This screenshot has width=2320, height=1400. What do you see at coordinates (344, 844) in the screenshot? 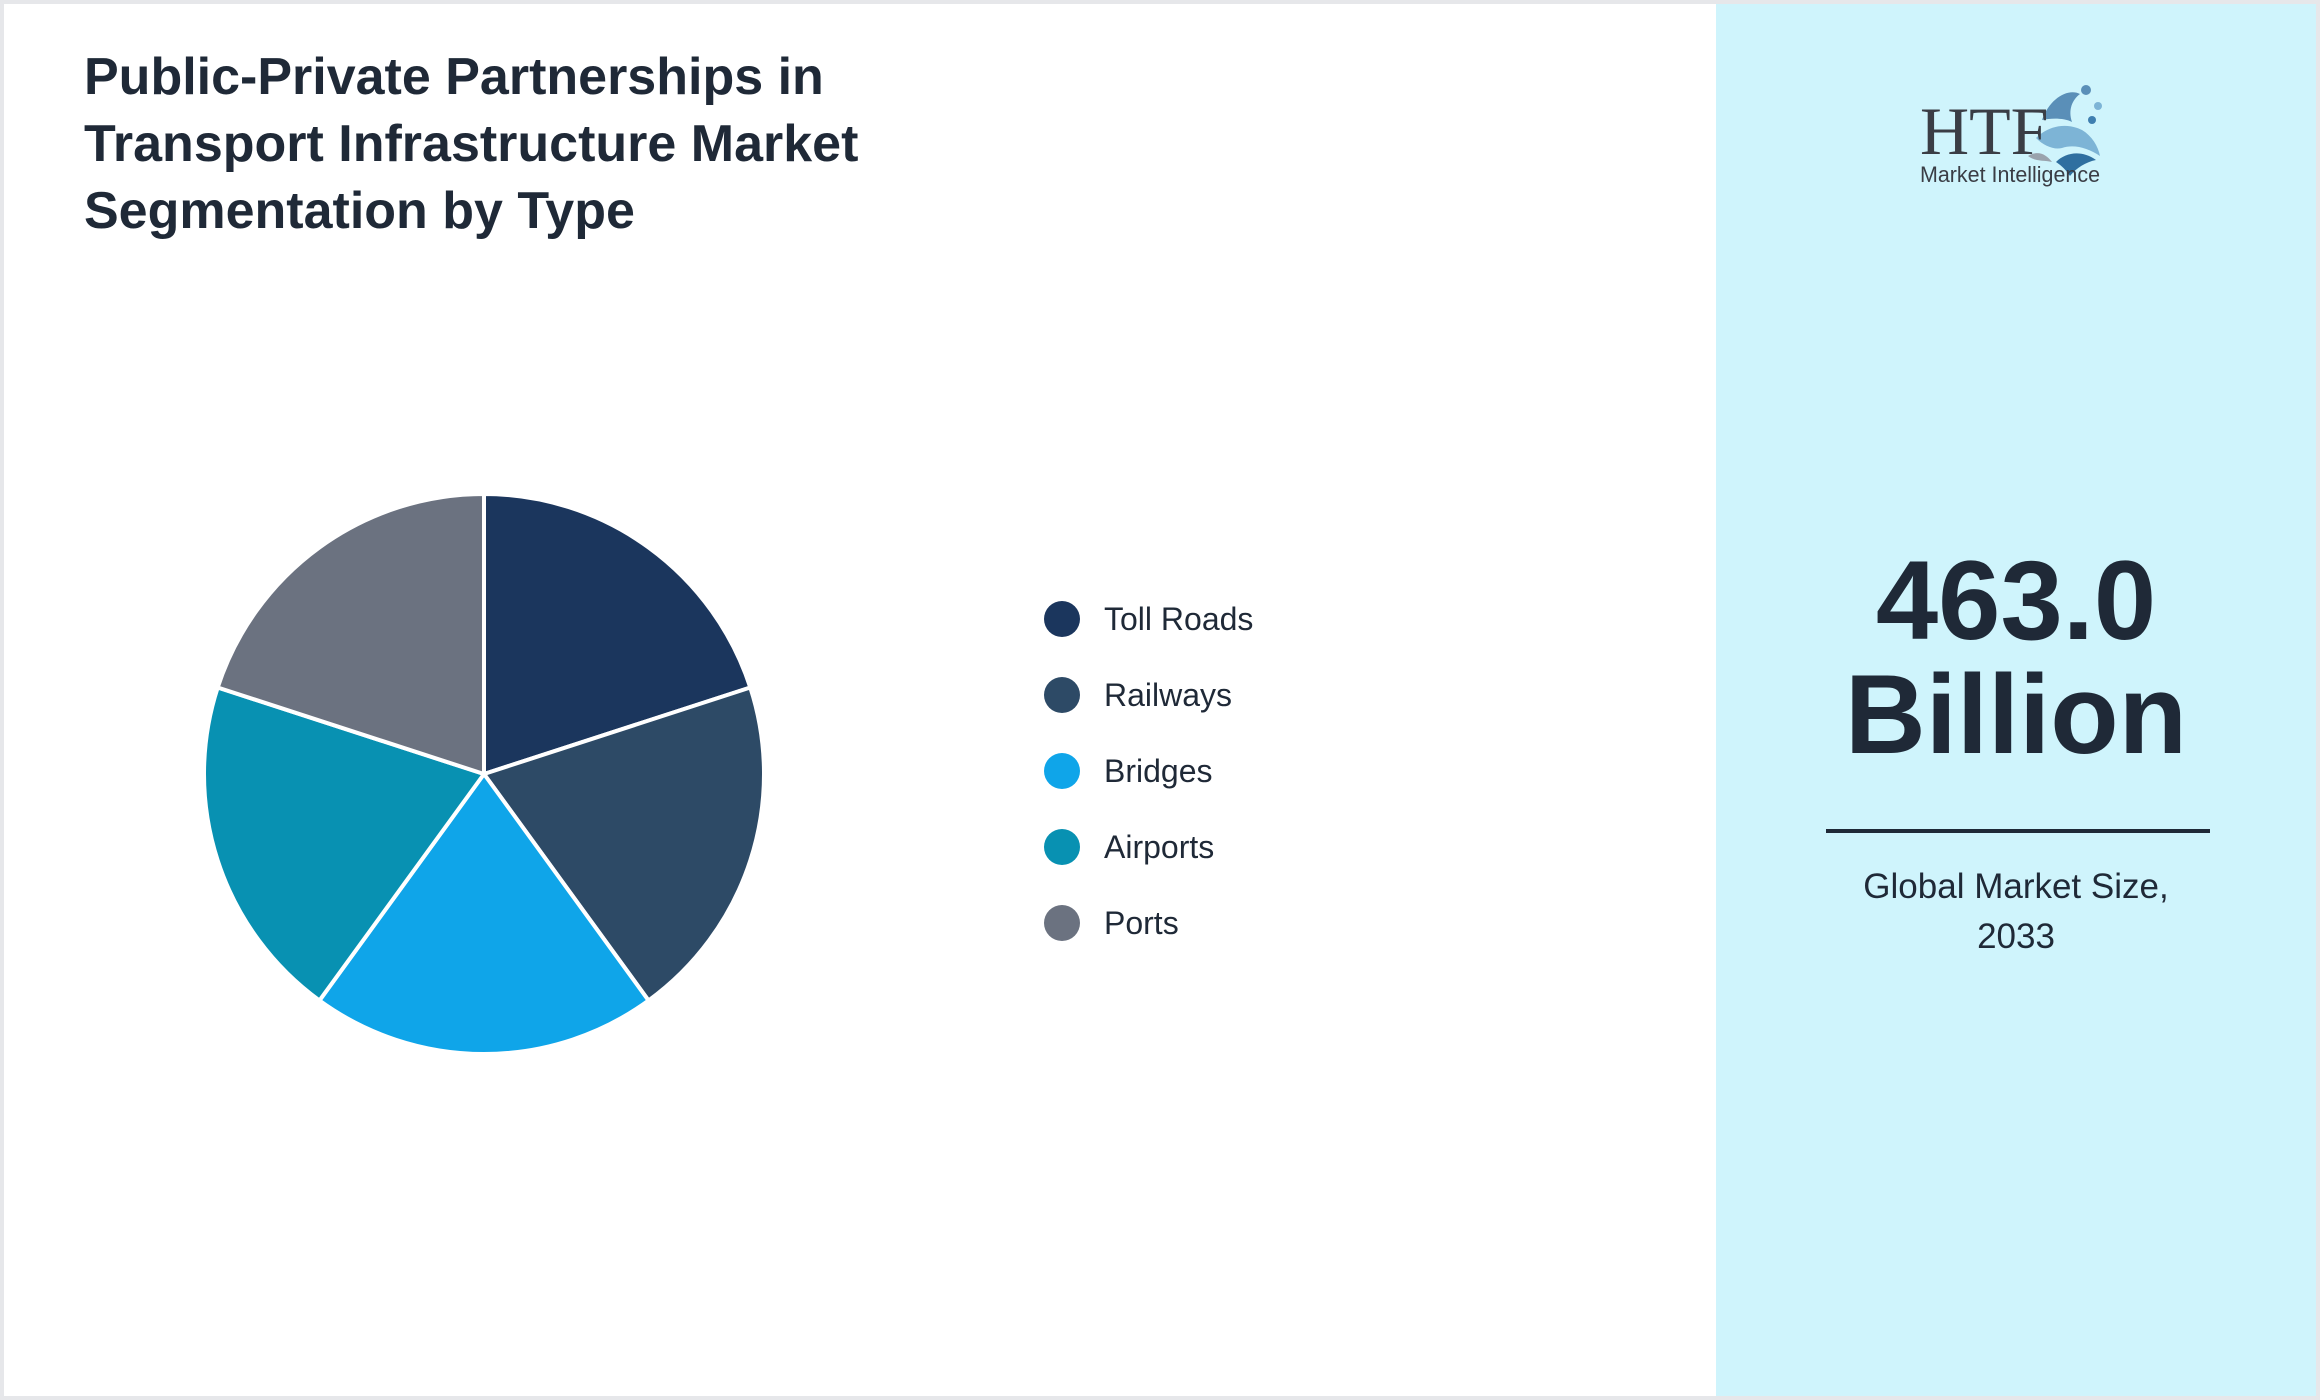
I see `pie-slice-airports` at bounding box center [344, 844].